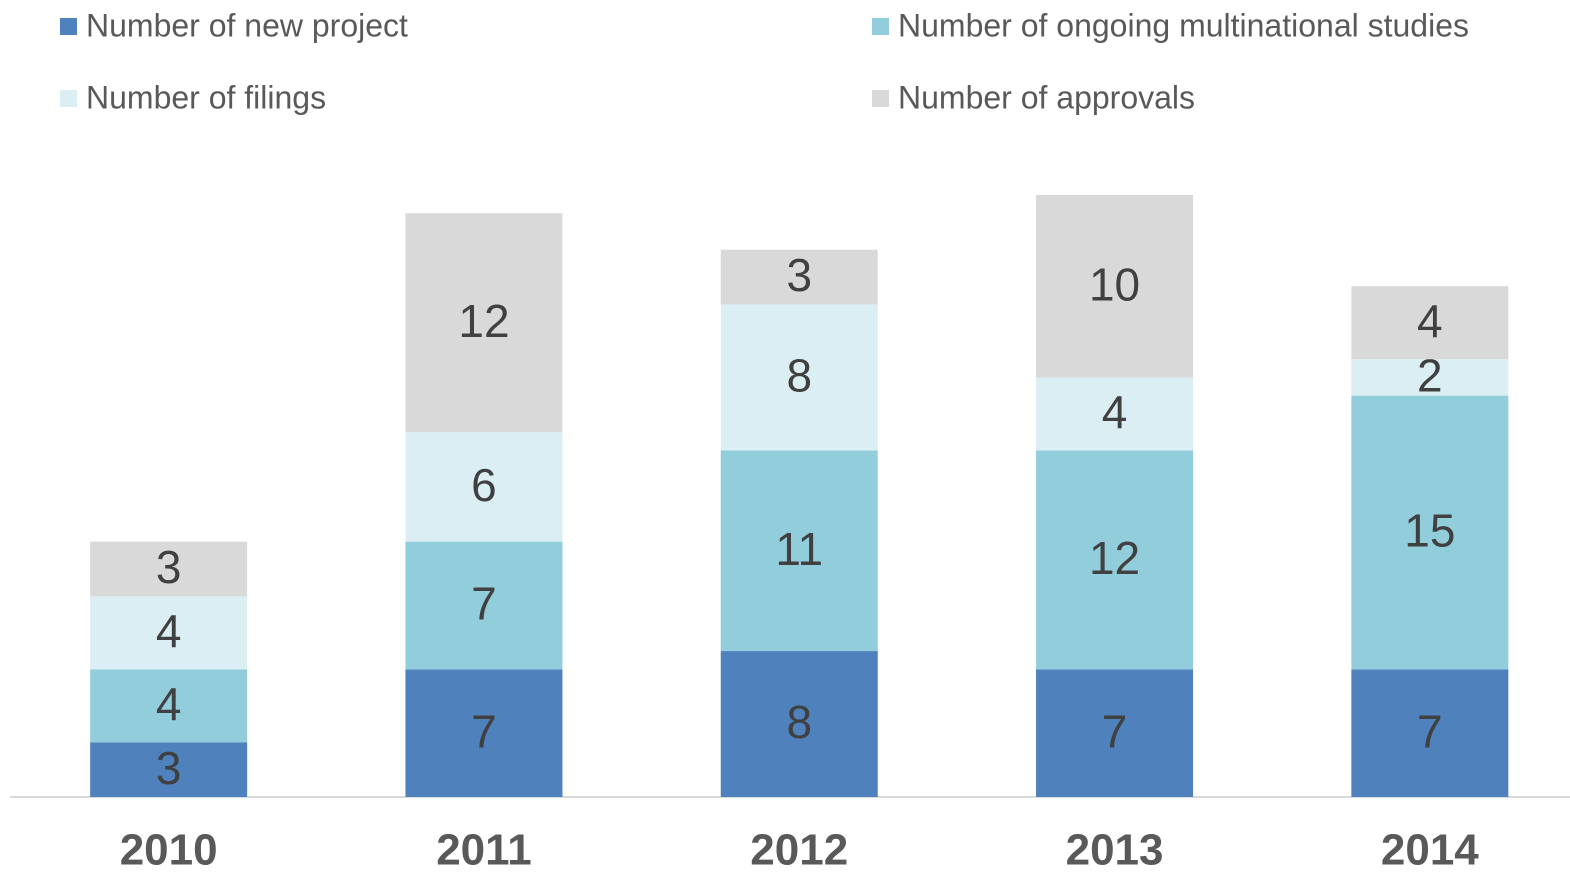 The height and width of the screenshot is (872, 1570). I want to click on legend-label: Number of new project, so click(247, 25).